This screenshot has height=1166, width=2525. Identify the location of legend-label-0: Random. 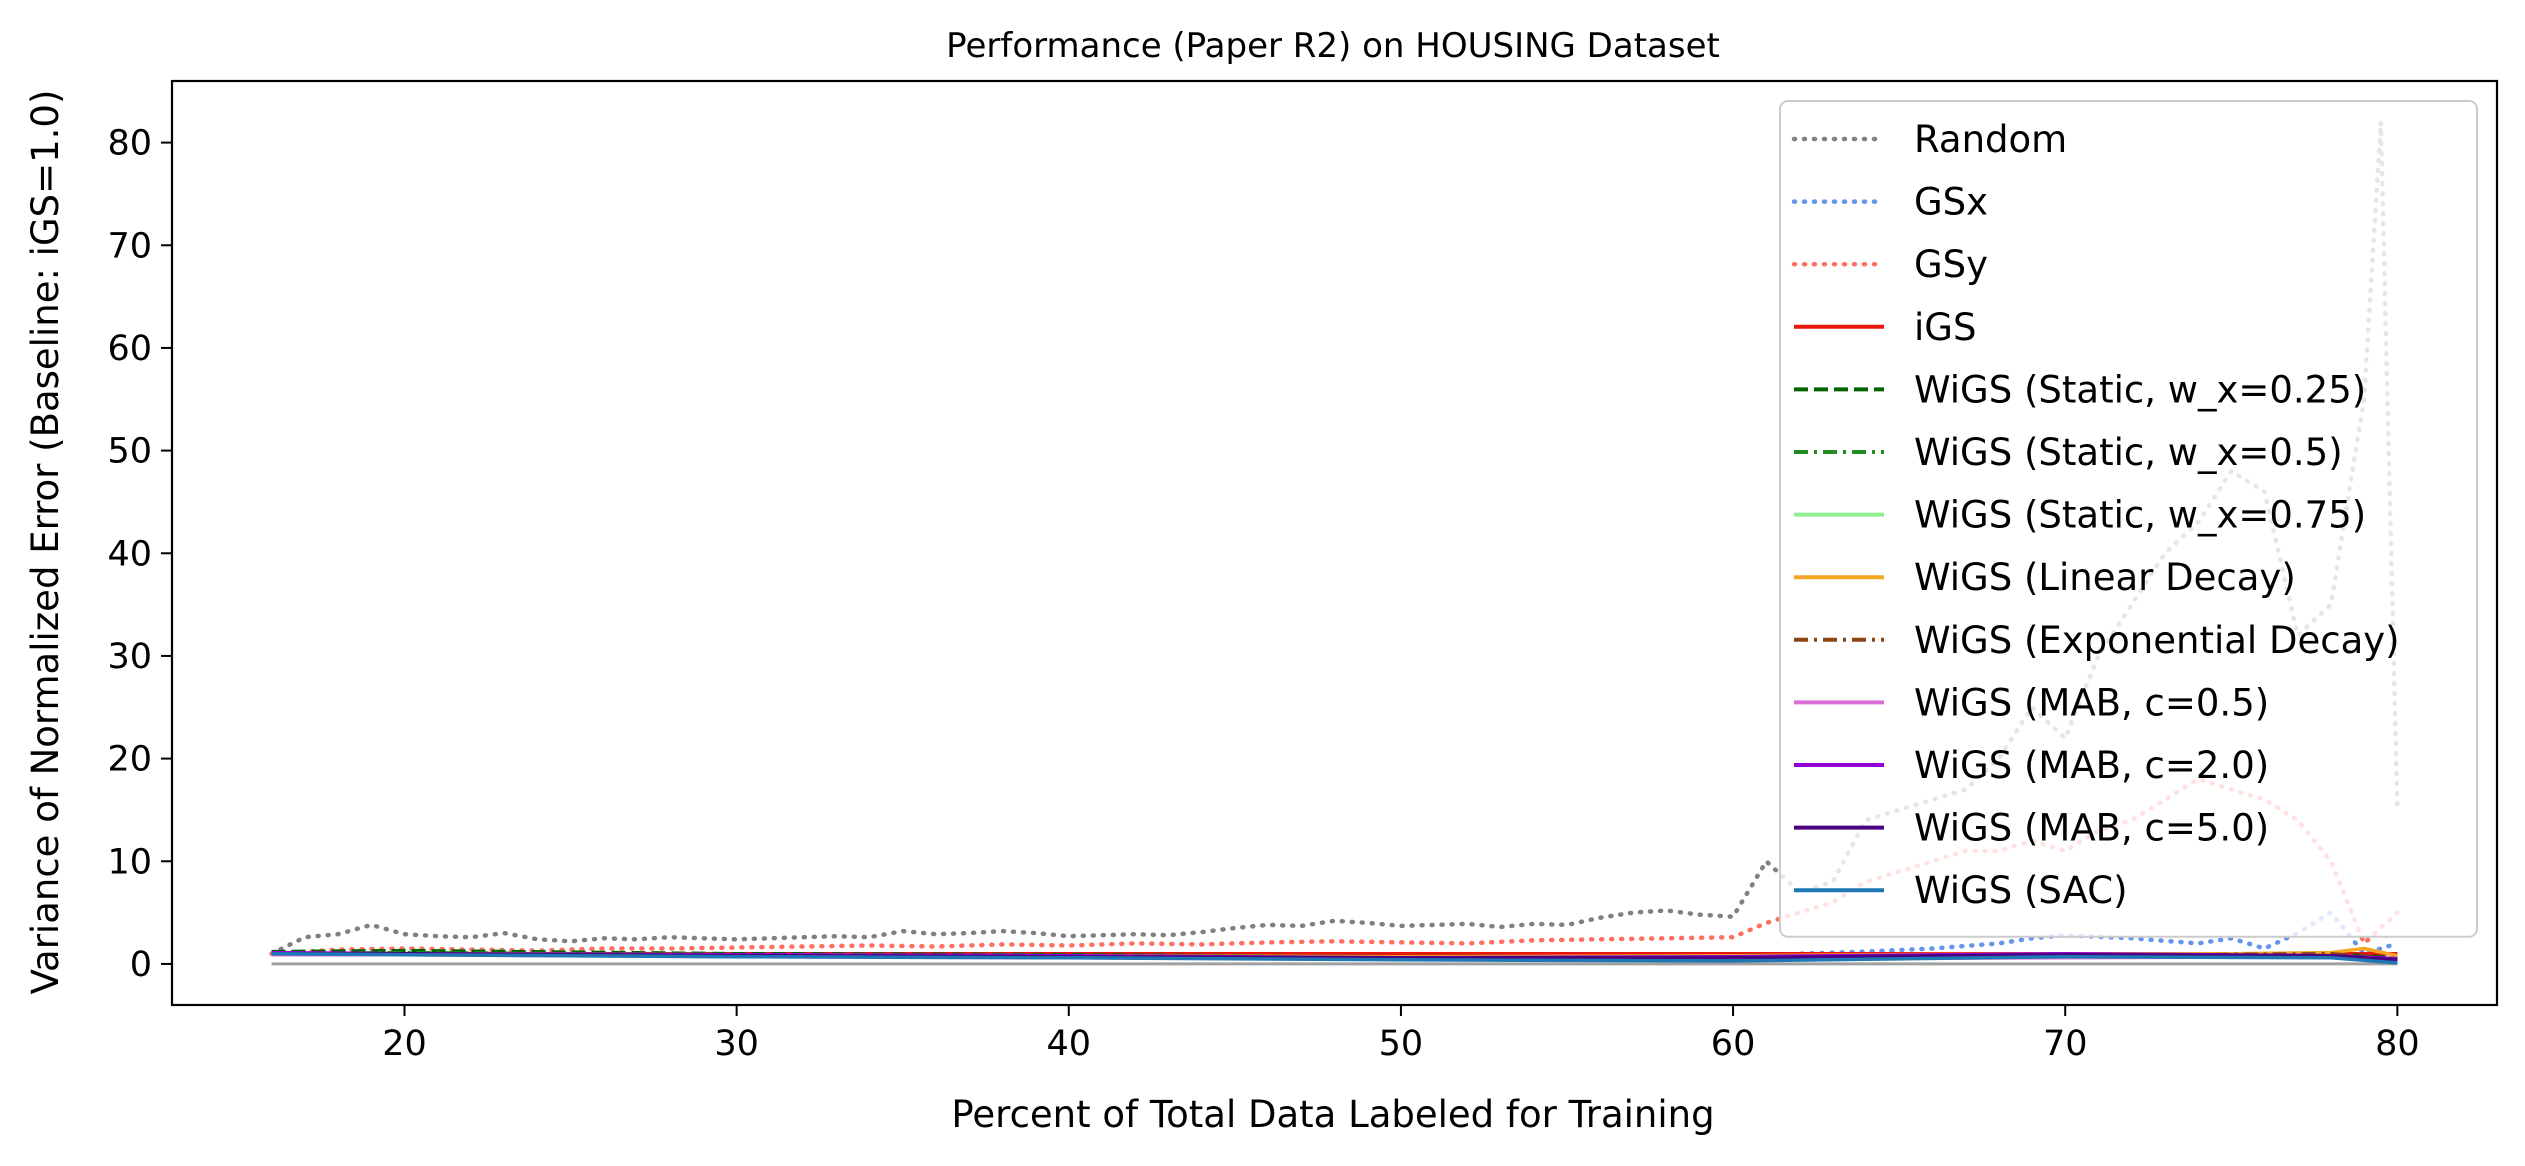
(1990, 139).